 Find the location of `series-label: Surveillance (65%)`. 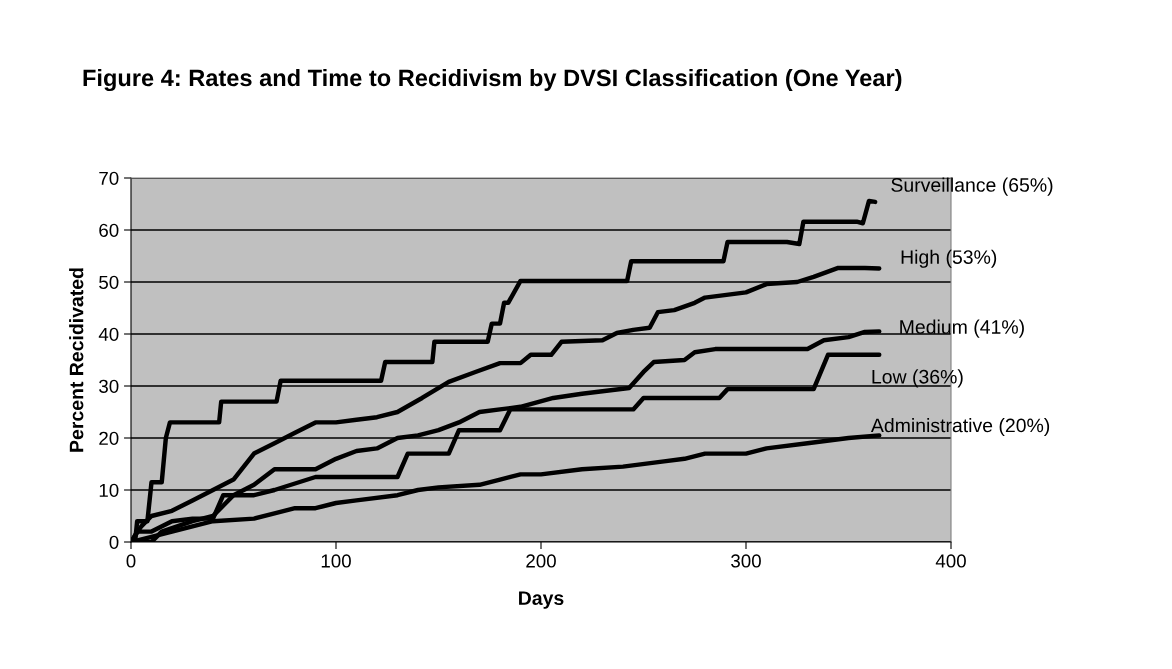

series-label: Surveillance (65%) is located at coordinates (972, 186).